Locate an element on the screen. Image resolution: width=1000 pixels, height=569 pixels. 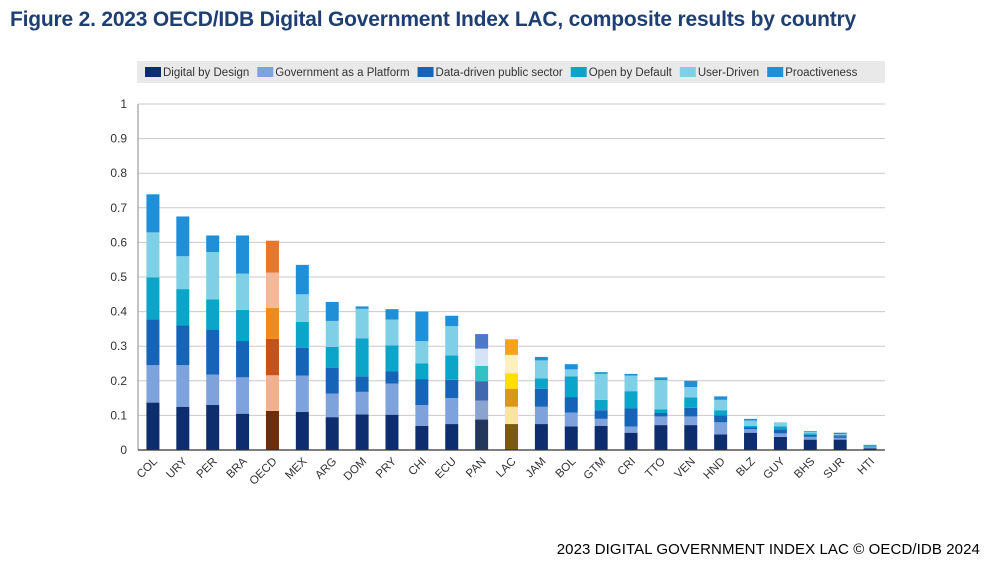
bar-segment-pan-digital-by-design is located at coordinates (482, 434).